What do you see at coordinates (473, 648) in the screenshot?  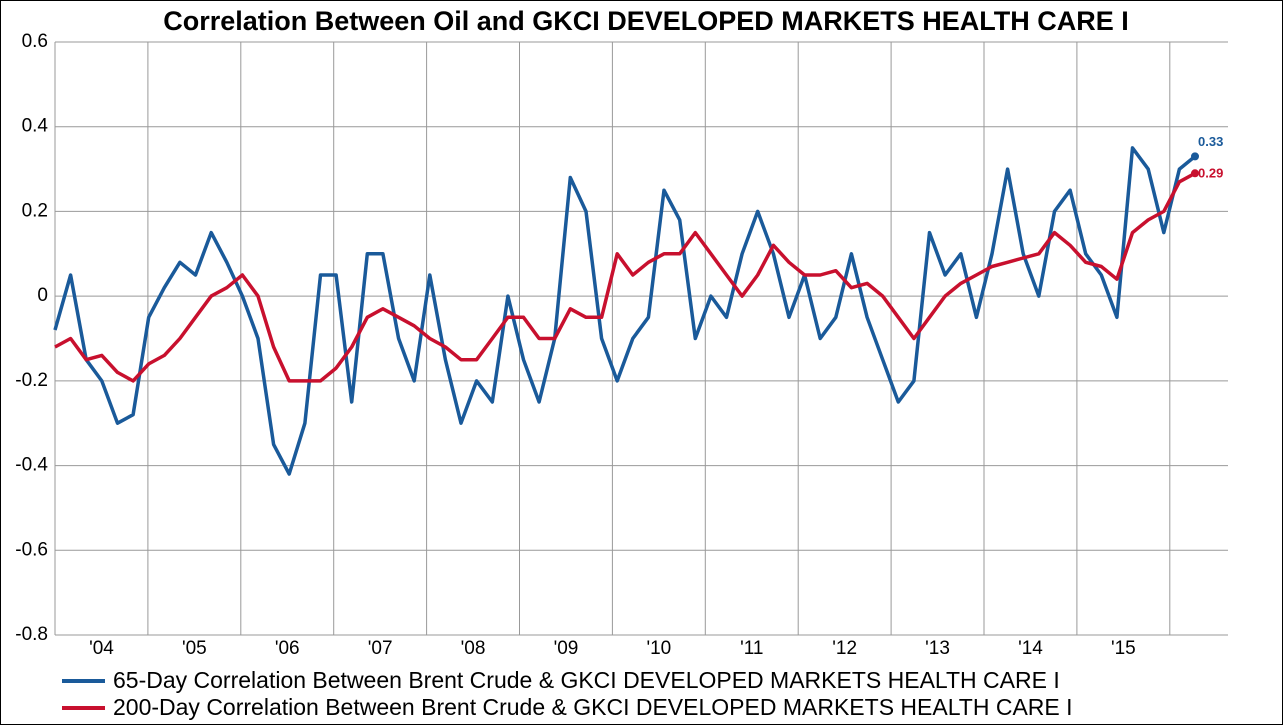 I see `x-tick-label: '08` at bounding box center [473, 648].